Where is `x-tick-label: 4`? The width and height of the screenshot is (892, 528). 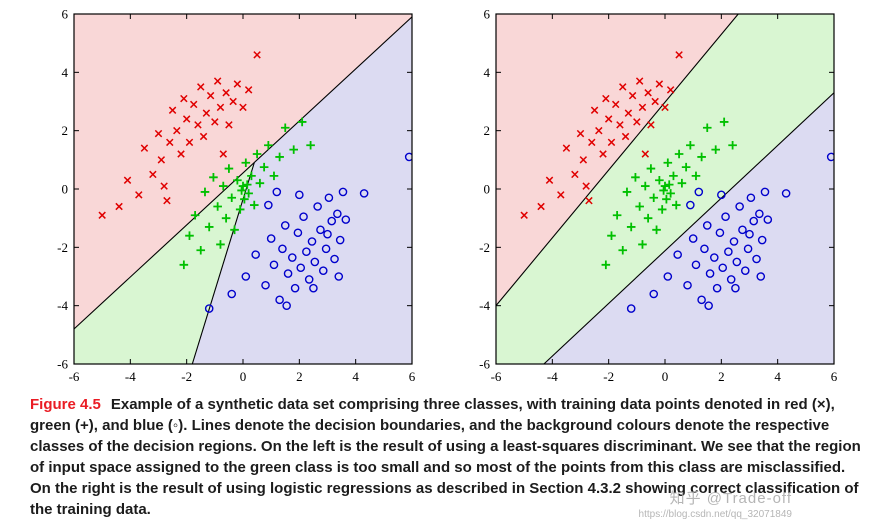
x-tick-label: 4 is located at coordinates (355, 376).